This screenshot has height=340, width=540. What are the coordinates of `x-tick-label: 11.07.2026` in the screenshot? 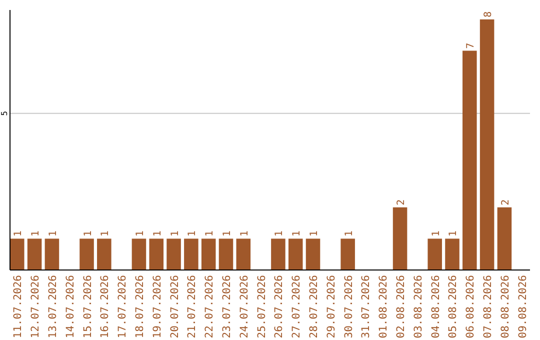 It's located at (18, 306).